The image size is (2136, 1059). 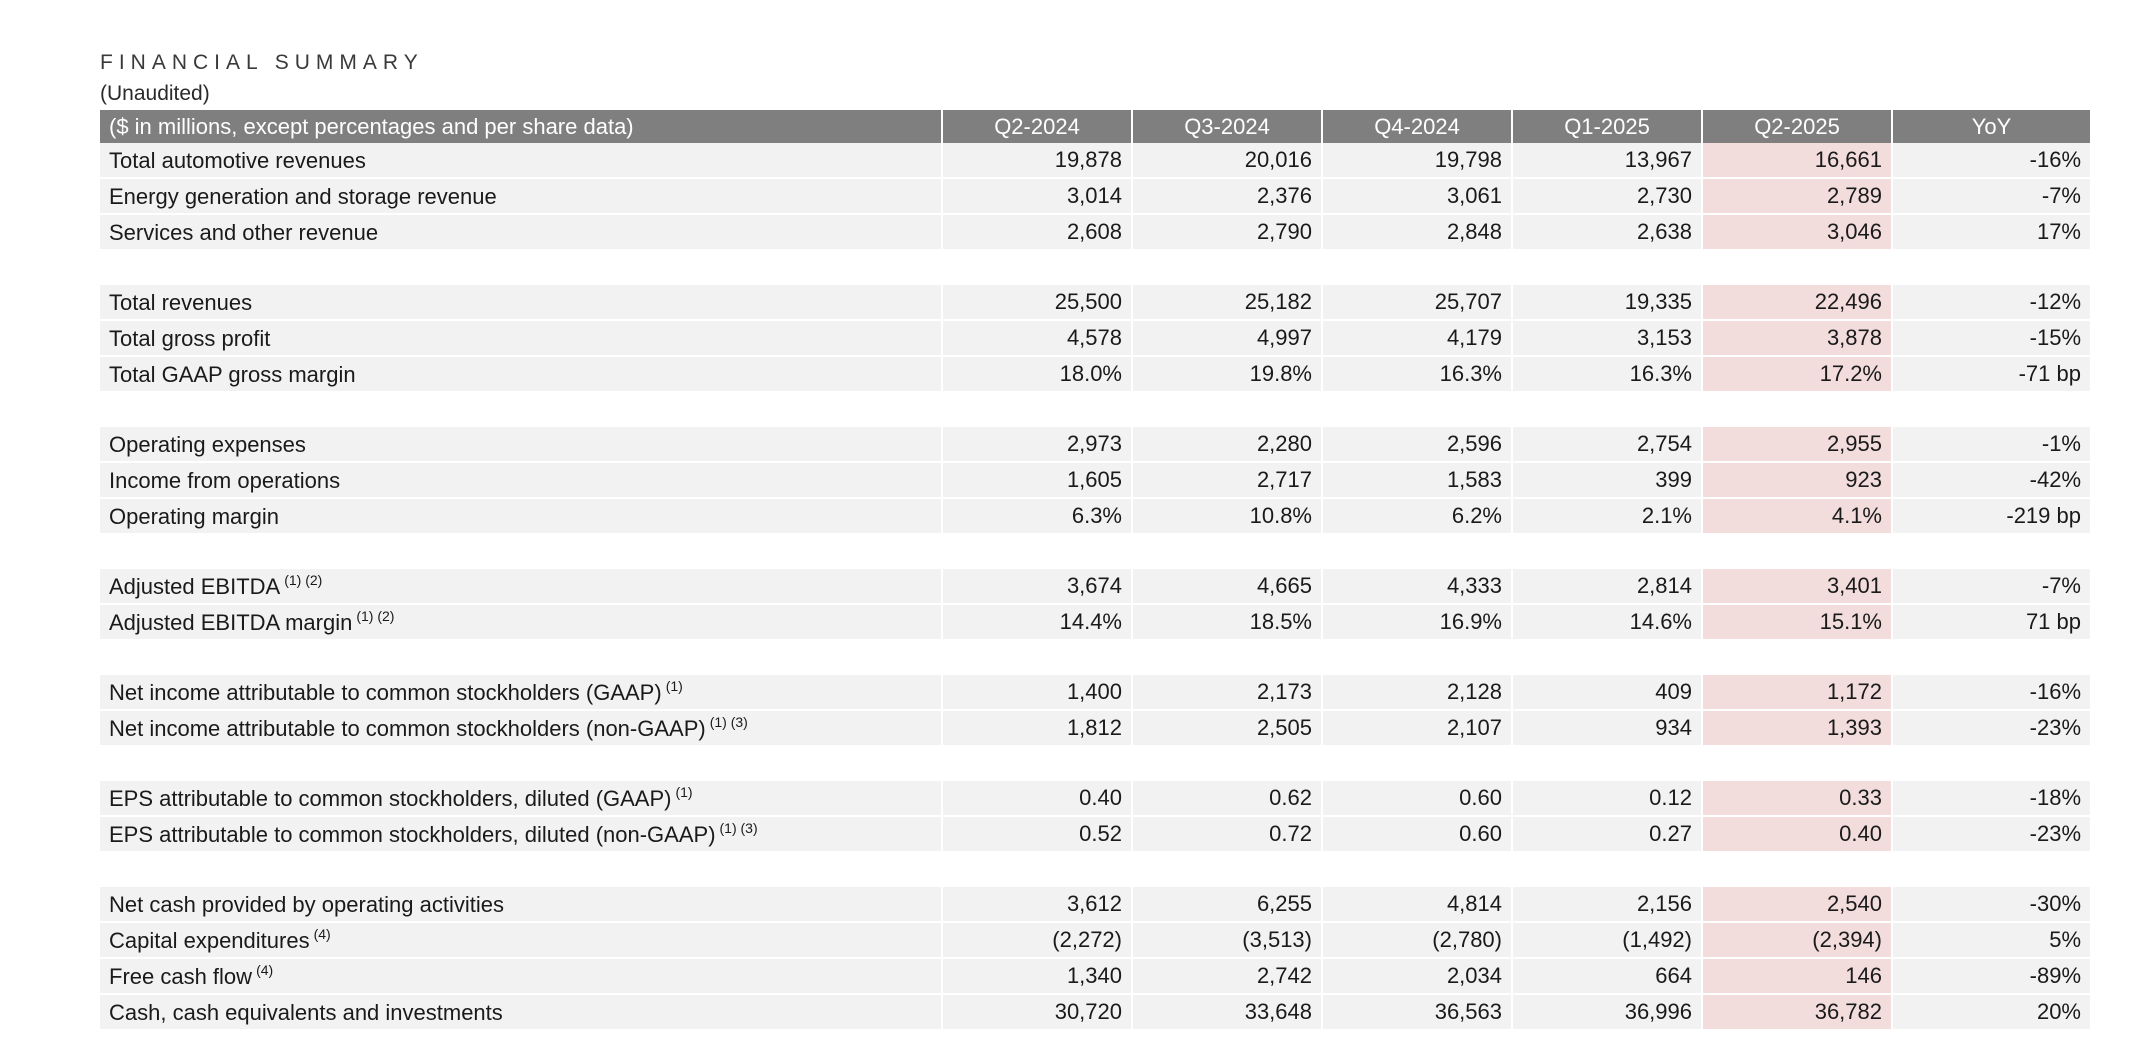 I want to click on cell-q4-2024: 2,107, so click(x=1418, y=729).